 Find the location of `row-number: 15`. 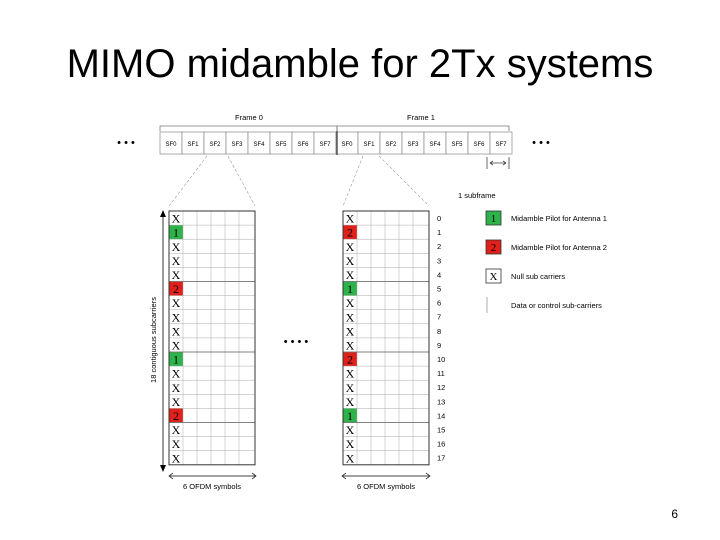

row-number: 15 is located at coordinates (441, 430).